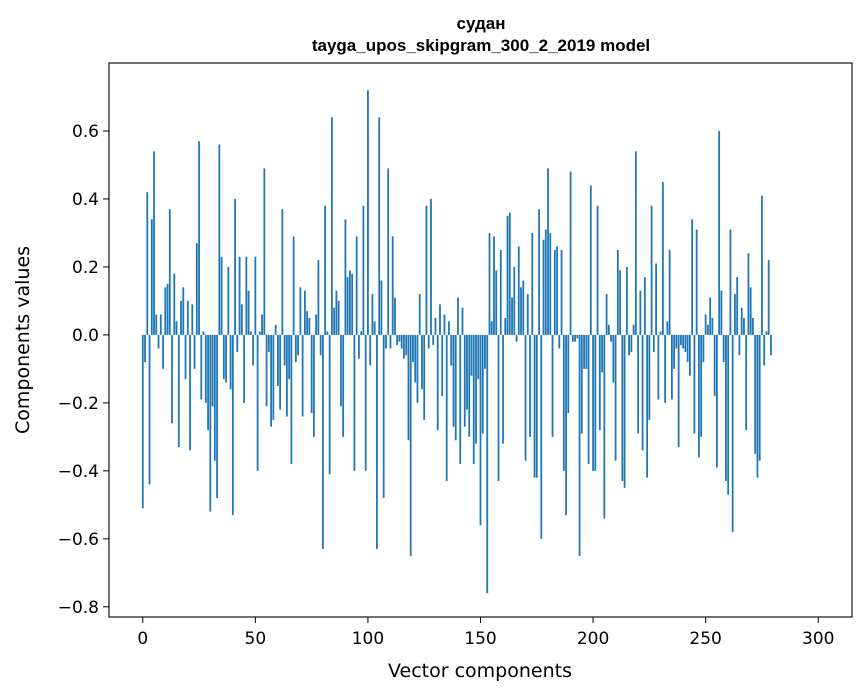  I want to click on x-tick-label: 0, so click(142, 639).